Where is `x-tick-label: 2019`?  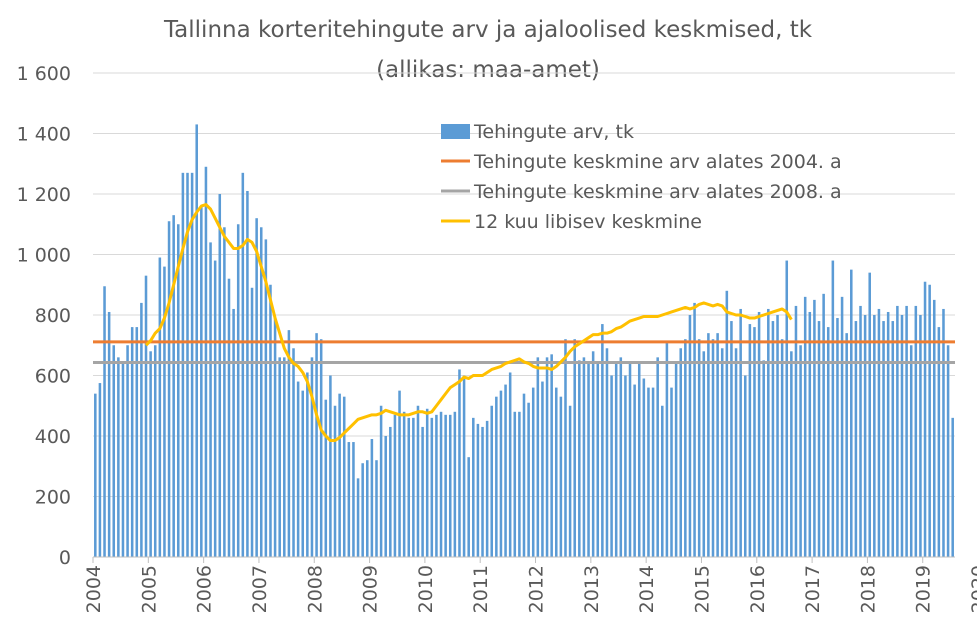
x-tick-label: 2019 is located at coordinates (924, 589).